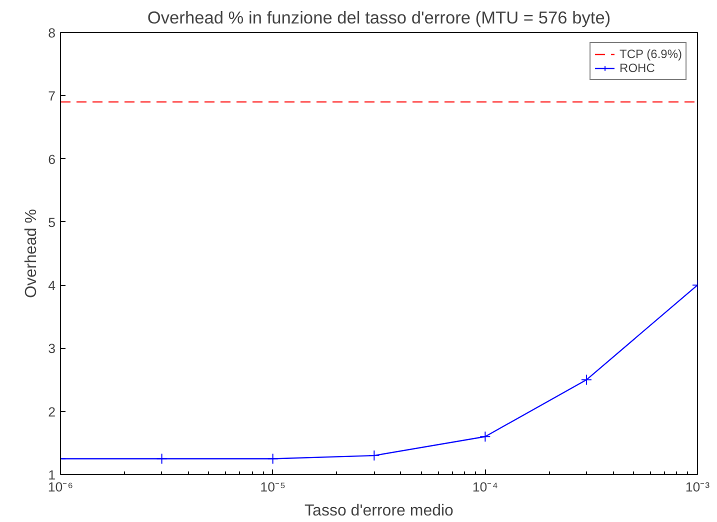  Describe the element at coordinates (52, 475) in the screenshot. I see `y-tick-label: 1` at that location.